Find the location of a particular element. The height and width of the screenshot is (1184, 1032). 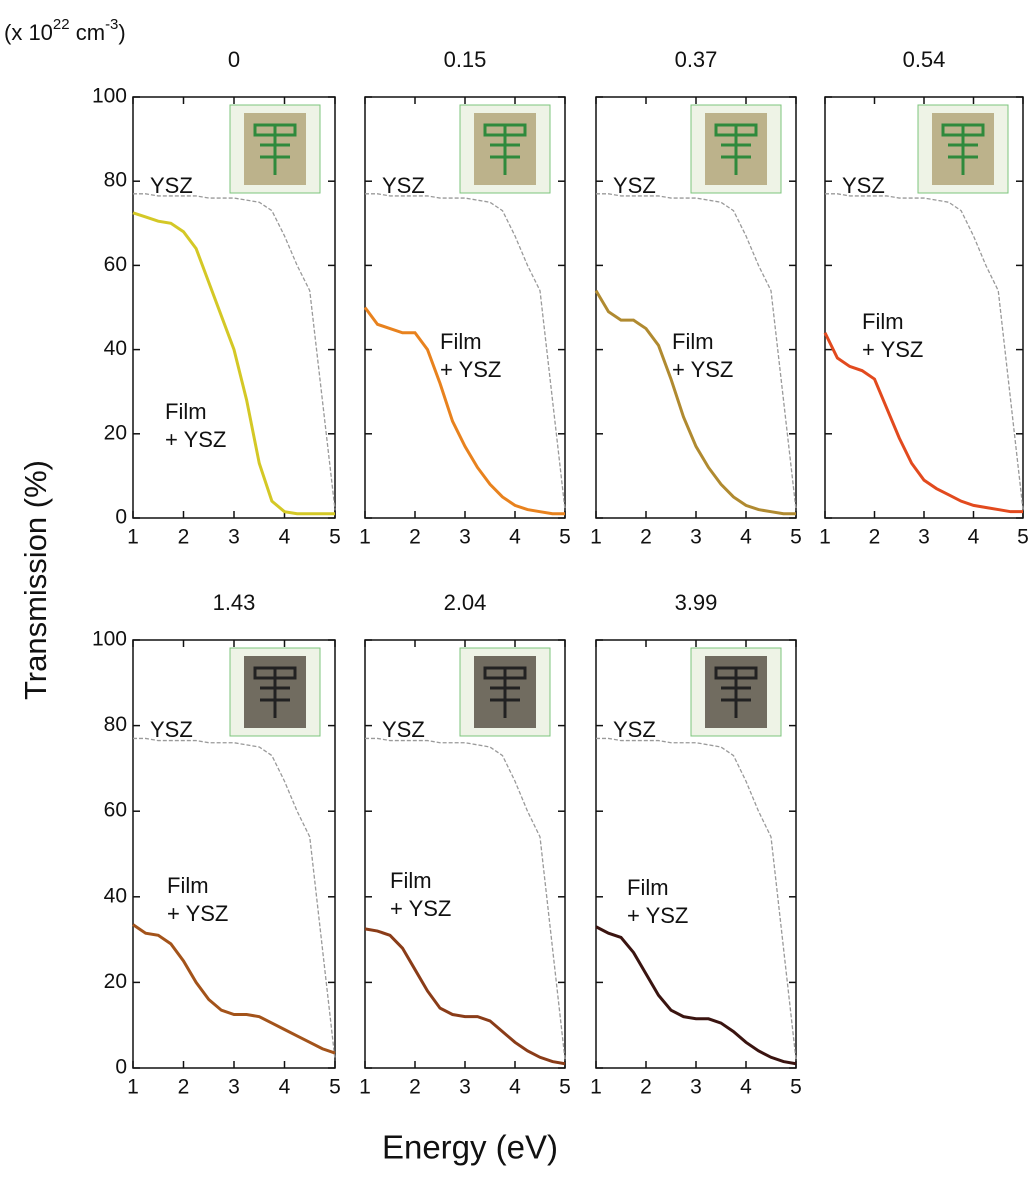

unit-label: (x 1022 cm-3) is located at coordinates (65, 30).